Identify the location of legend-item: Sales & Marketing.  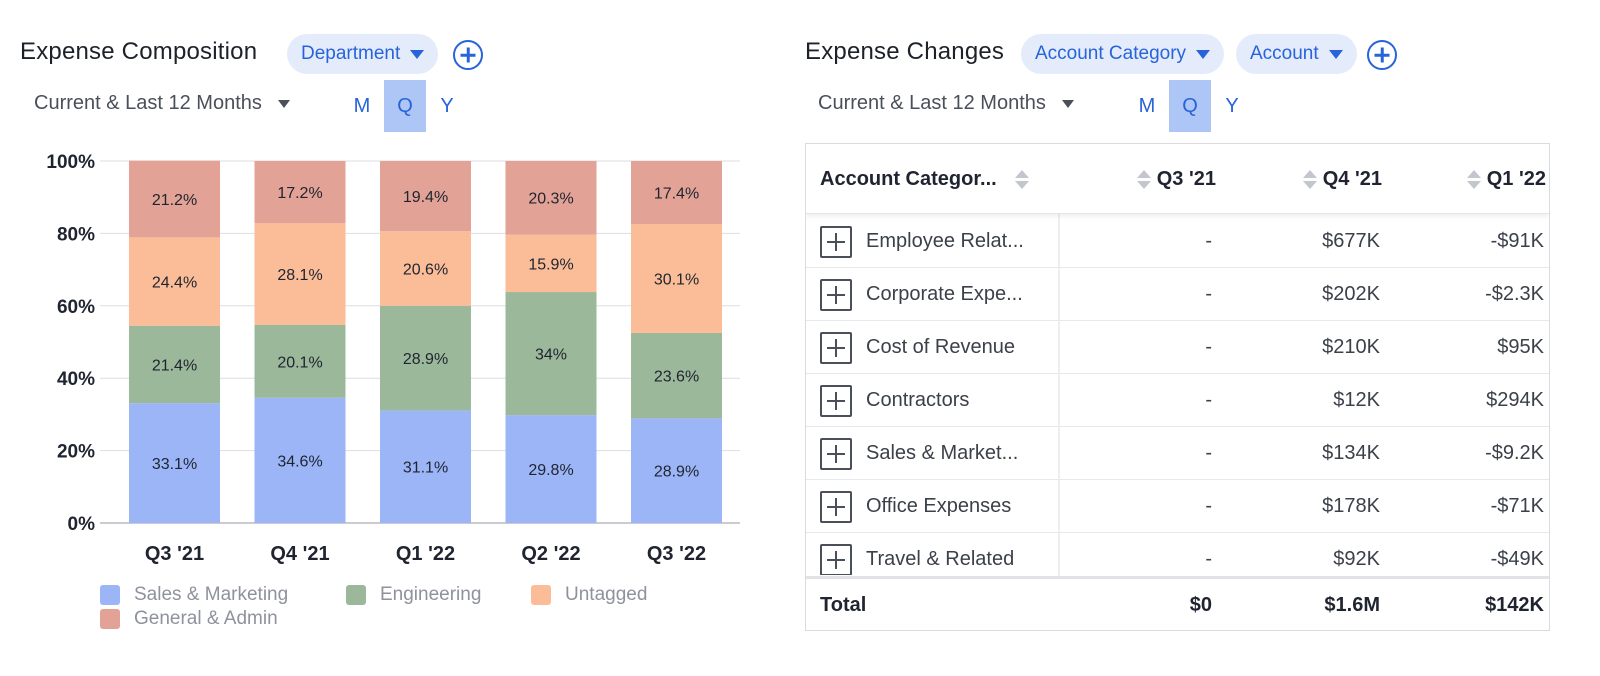
(194, 595).